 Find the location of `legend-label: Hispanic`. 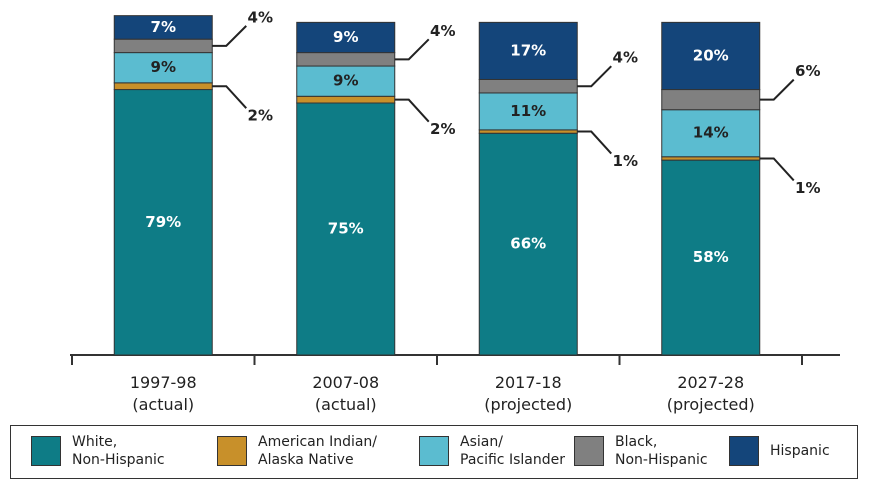

legend-label: Hispanic is located at coordinates (800, 451).